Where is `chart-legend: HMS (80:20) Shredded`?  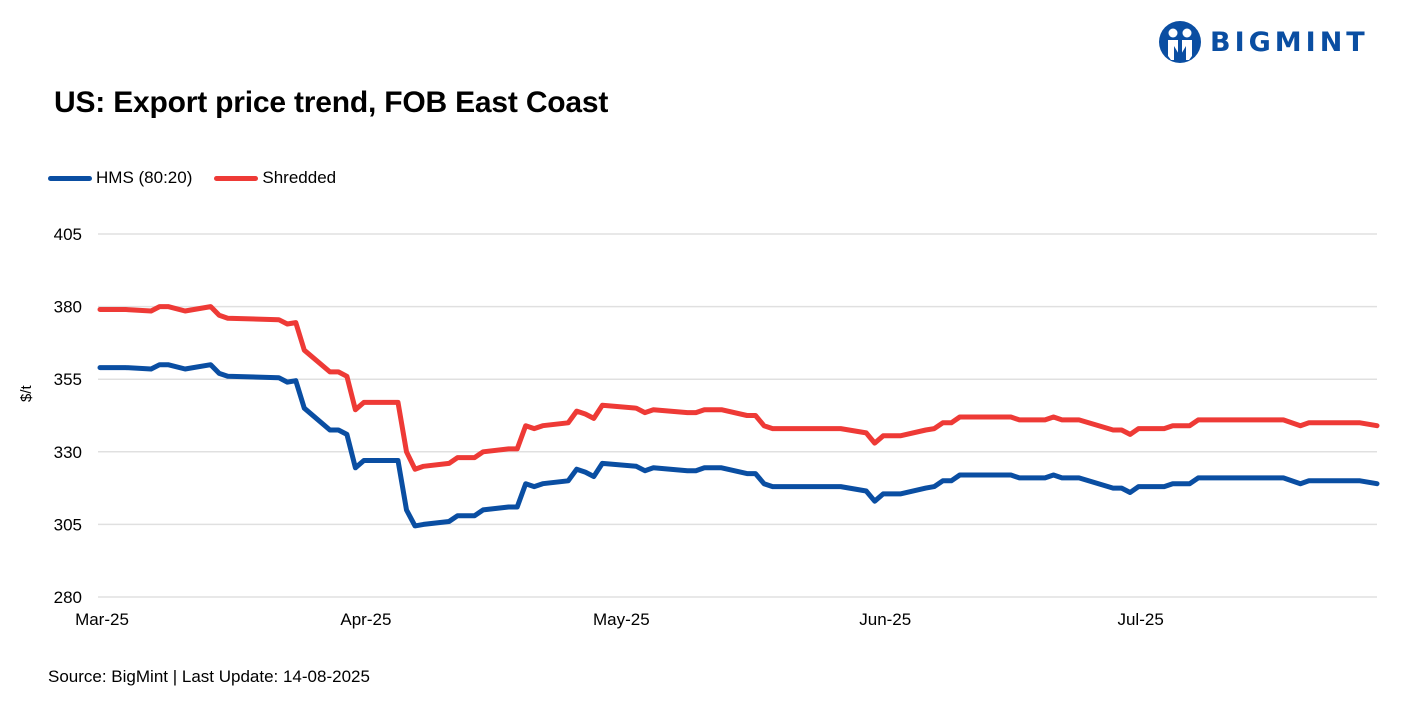
chart-legend: HMS (80:20) Shredded is located at coordinates (203, 178).